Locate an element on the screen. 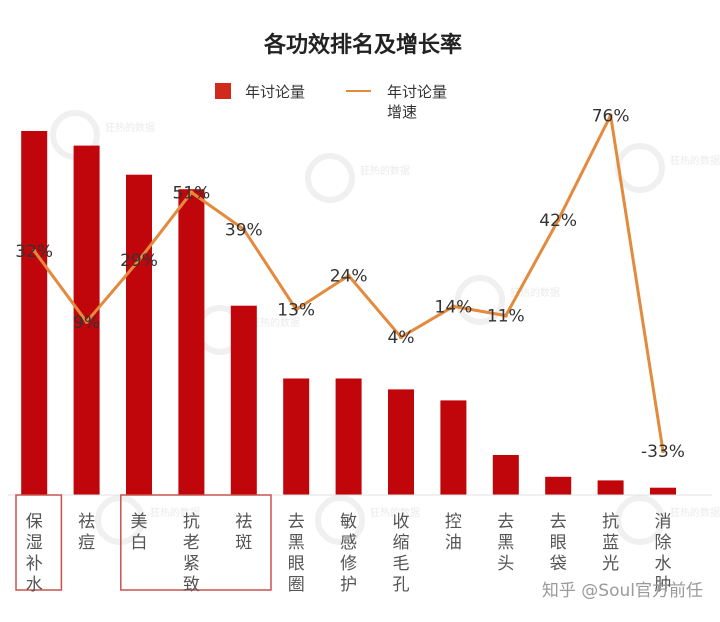 This screenshot has height=622, width=720. growth-label: 32% is located at coordinates (34, 252).